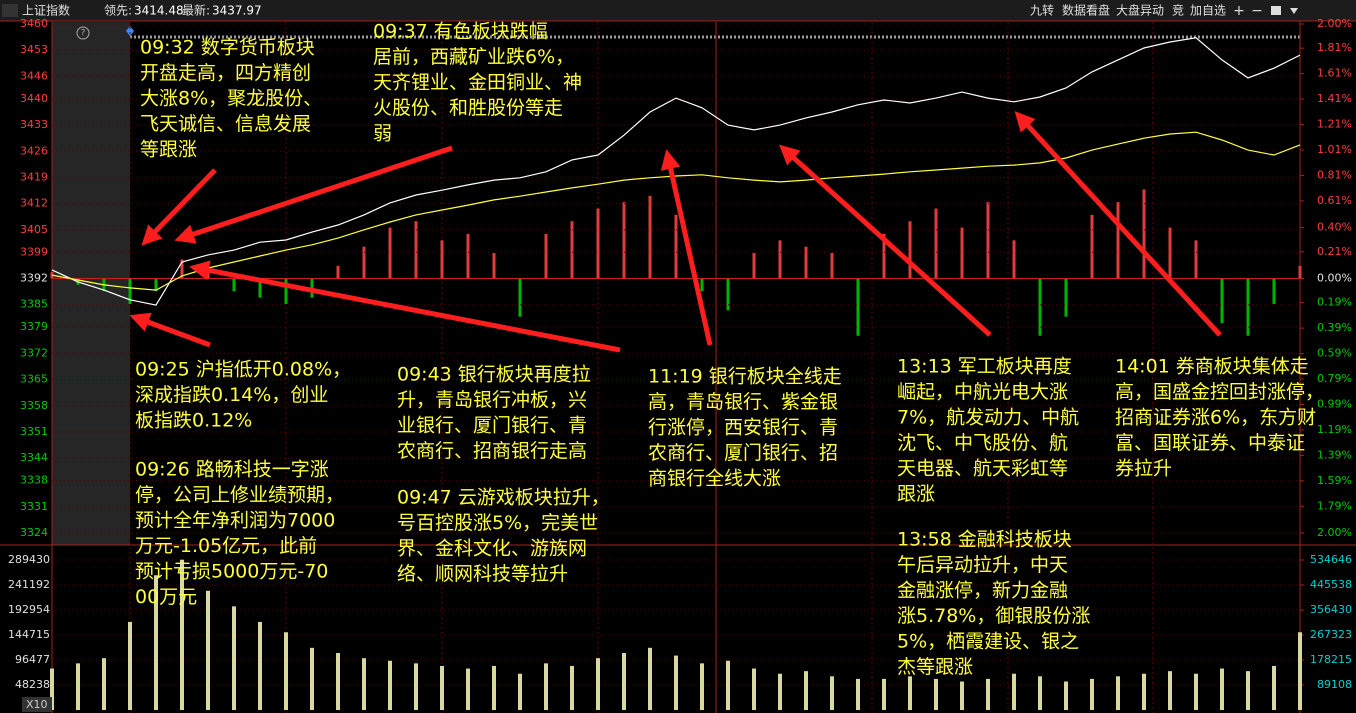 Image resolution: width=1356 pixels, height=713 pixels. I want to click on y2-tick-label: 0.61%, so click(1334, 200).